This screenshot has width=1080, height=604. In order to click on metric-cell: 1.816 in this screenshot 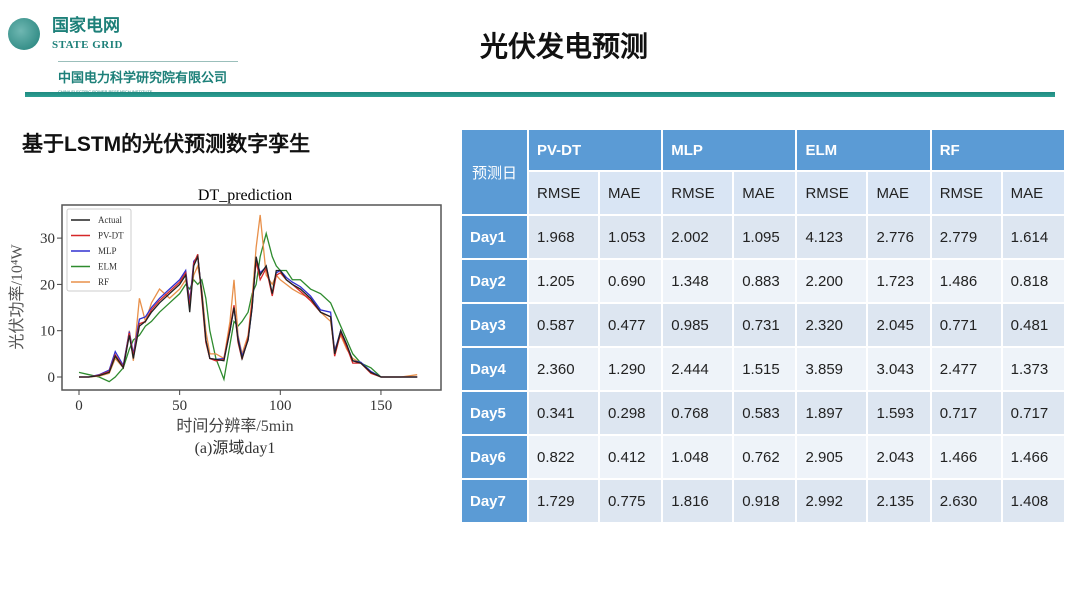, I will do `click(699, 502)`.